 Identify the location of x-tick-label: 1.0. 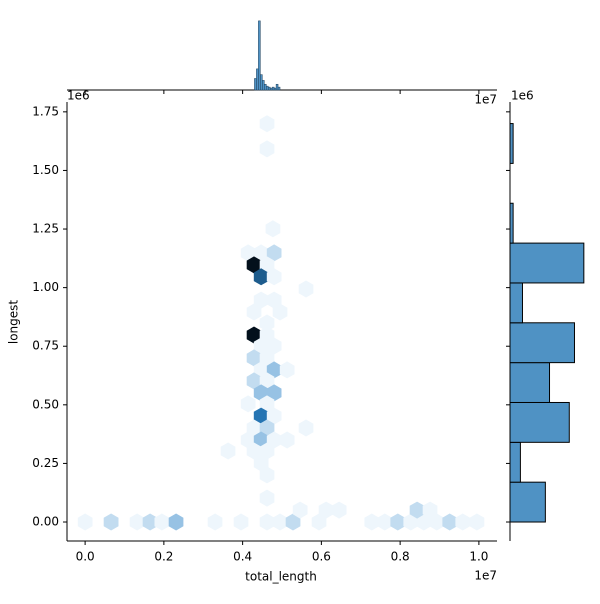
(478, 557).